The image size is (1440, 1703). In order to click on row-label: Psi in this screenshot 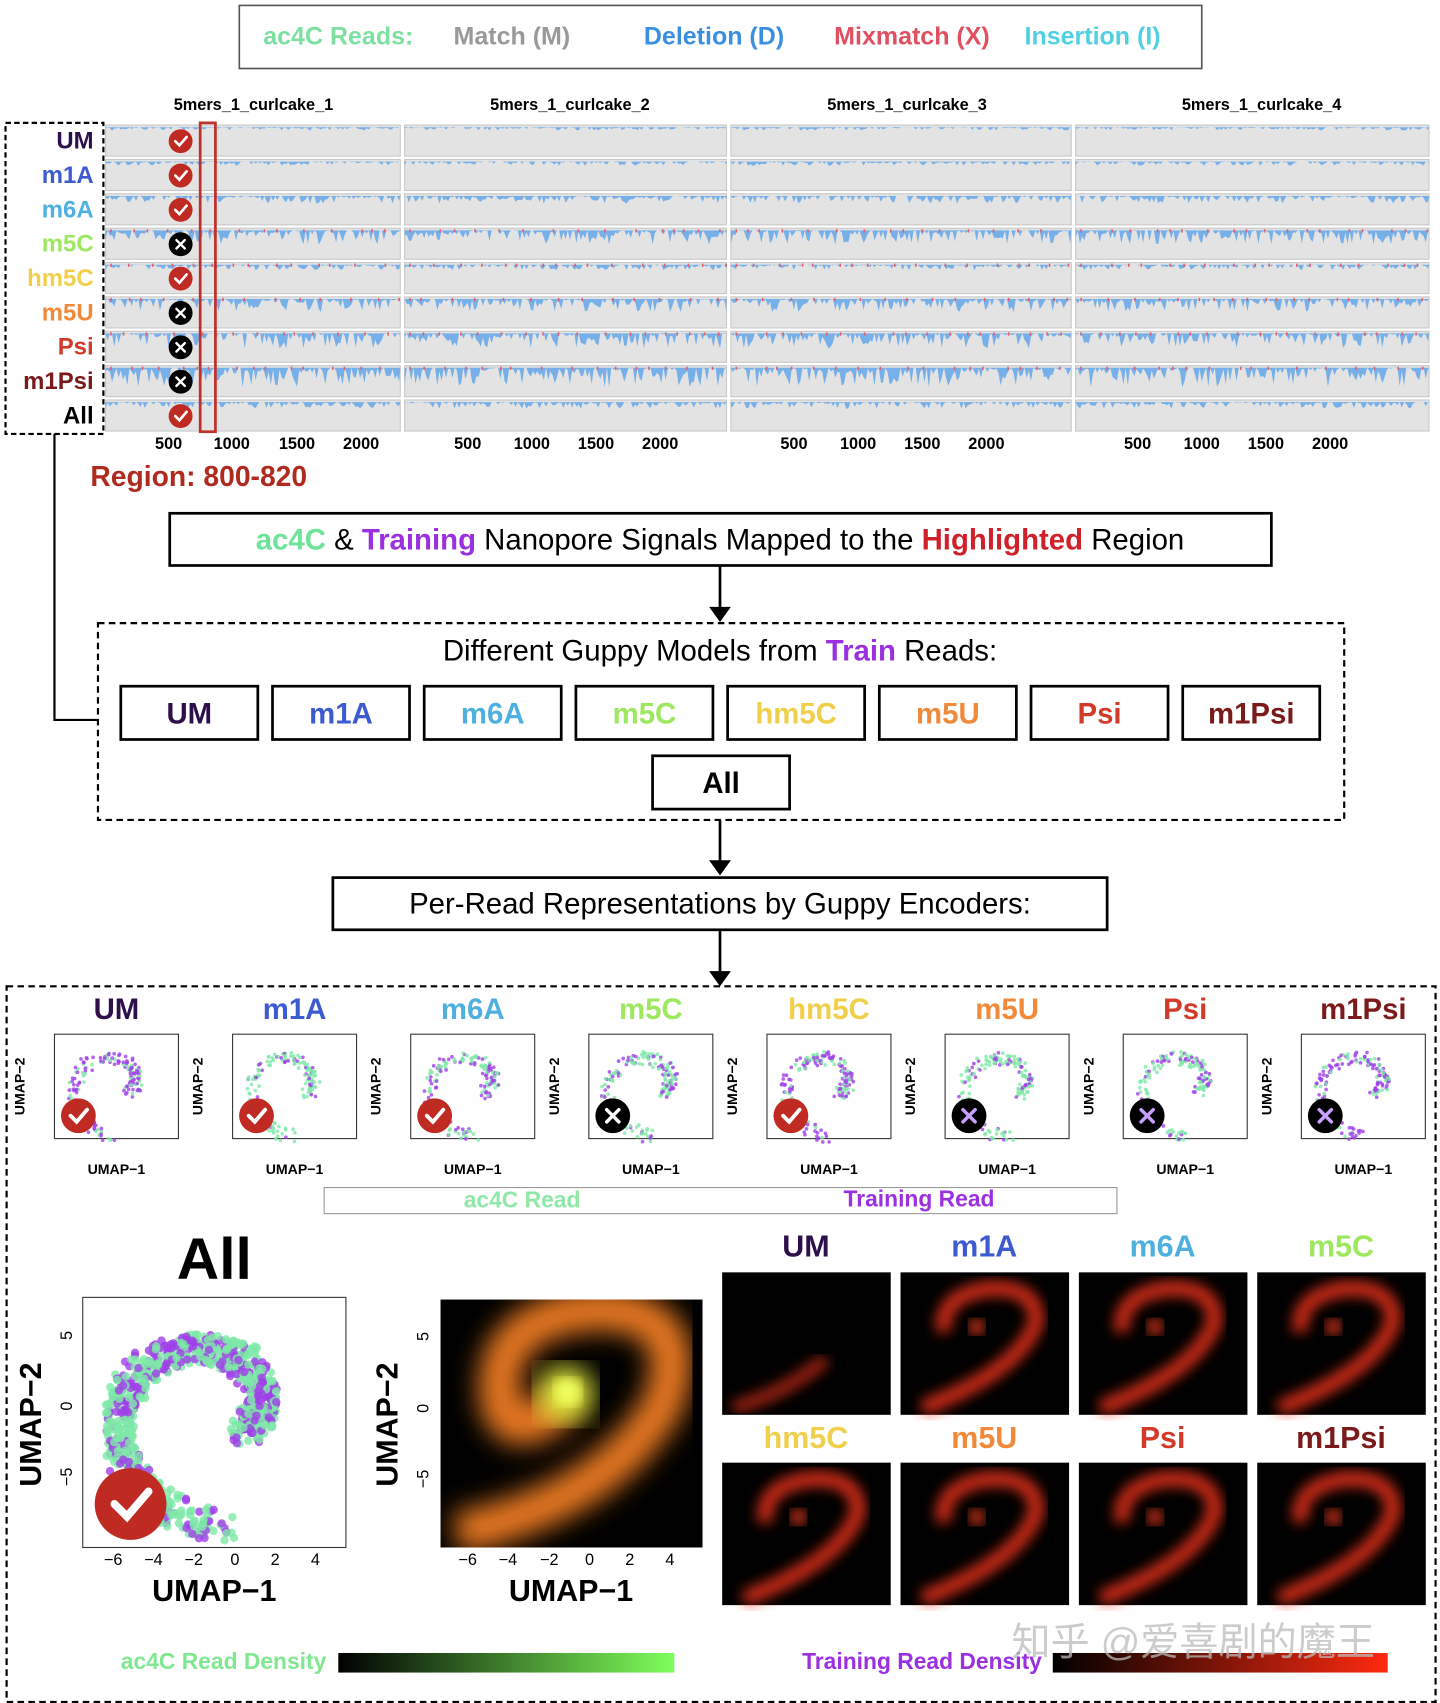, I will do `click(76, 347)`.